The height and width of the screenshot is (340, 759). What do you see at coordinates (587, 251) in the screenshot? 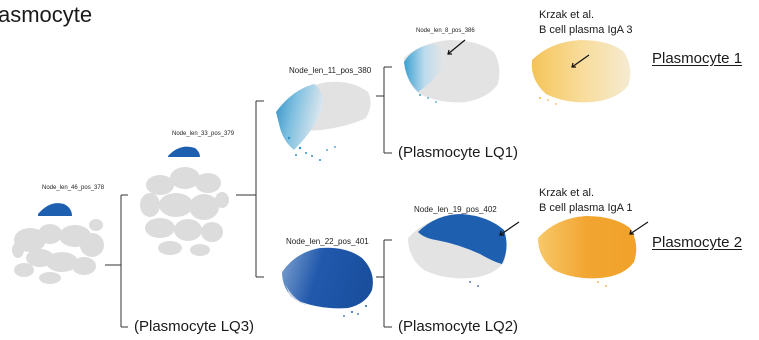
I see `umap-ref-iga1` at bounding box center [587, 251].